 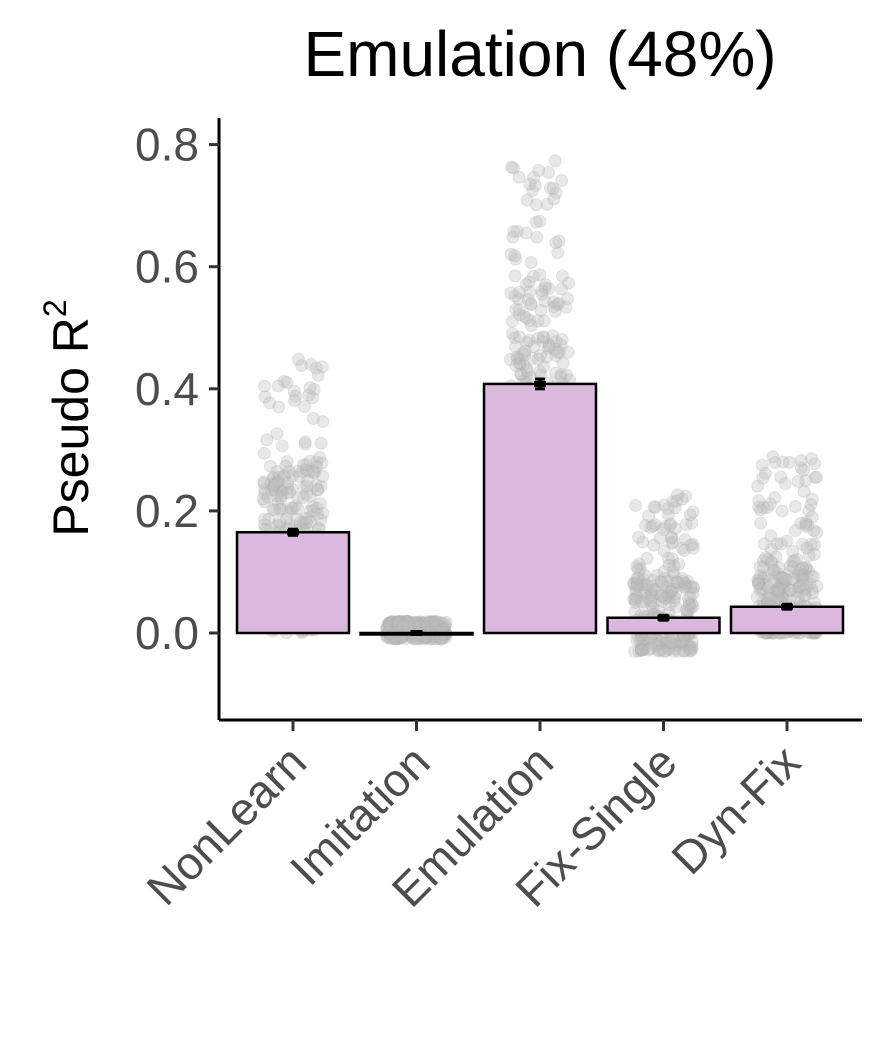 What do you see at coordinates (293, 583) in the screenshot?
I see `bar-nonlearn` at bounding box center [293, 583].